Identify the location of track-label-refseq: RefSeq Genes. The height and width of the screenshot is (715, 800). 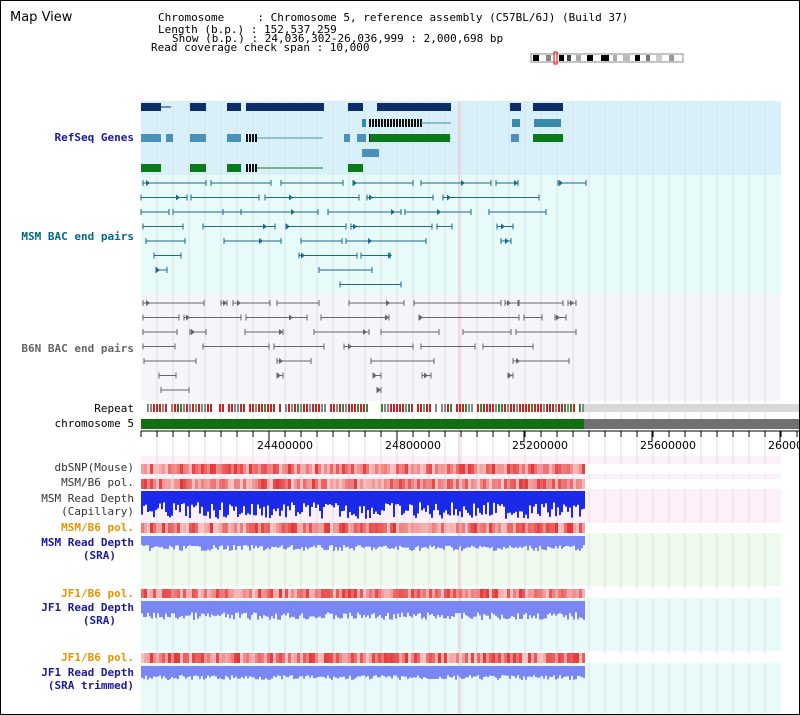
(94, 137).